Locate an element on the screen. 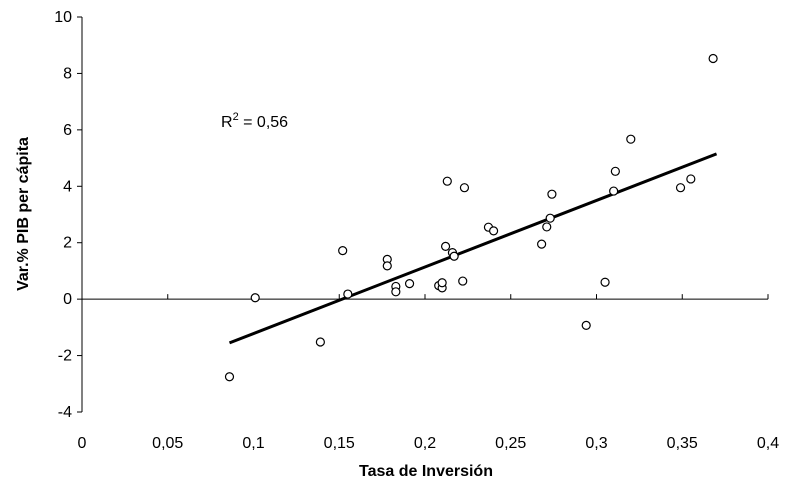 Image resolution: width=786 pixels, height=488 pixels. x-tick-label: 0,3 is located at coordinates (596, 443).